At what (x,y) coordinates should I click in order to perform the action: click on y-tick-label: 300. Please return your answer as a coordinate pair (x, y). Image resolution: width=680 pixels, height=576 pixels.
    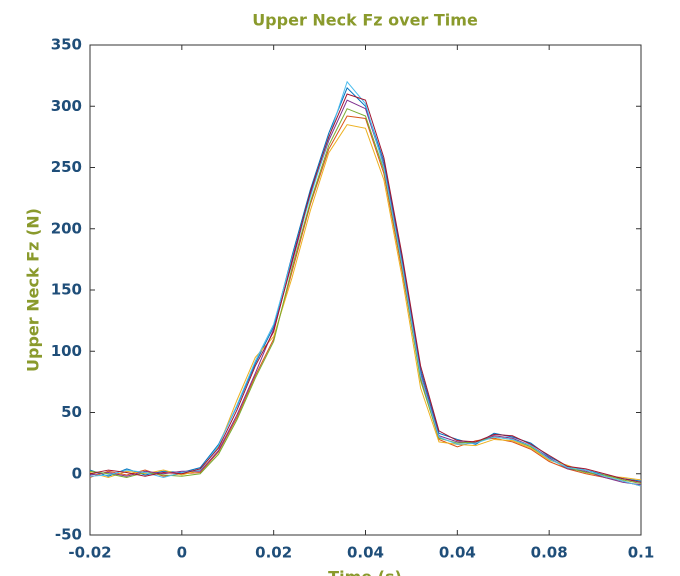
    Looking at the image, I should click on (66, 106).